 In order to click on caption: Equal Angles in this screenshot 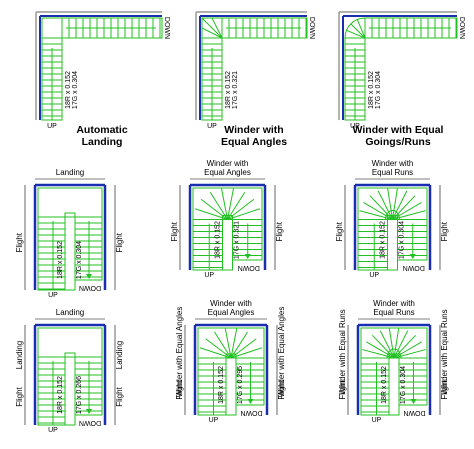, I will do `click(254, 142)`.